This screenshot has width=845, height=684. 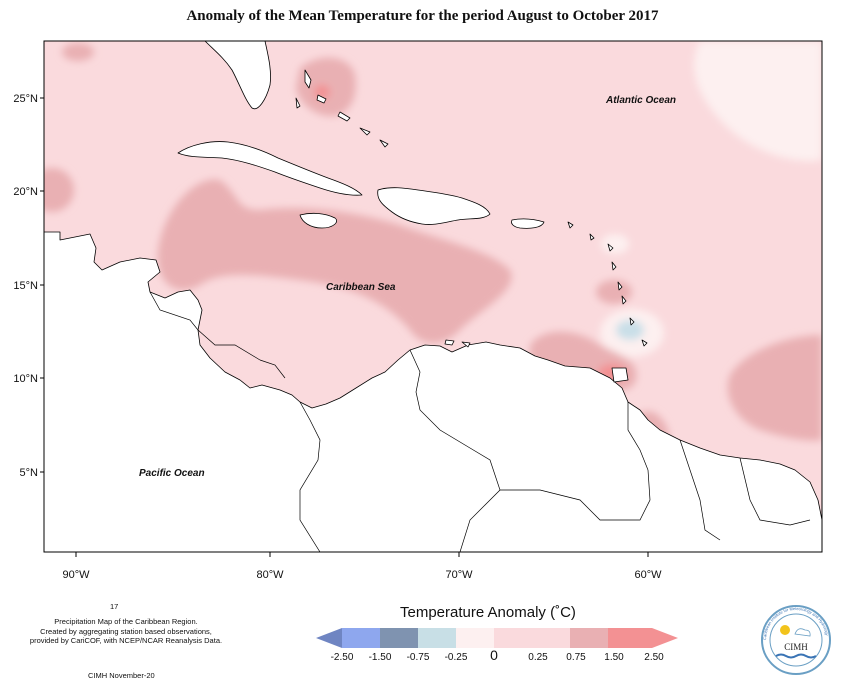 What do you see at coordinates (614, 292) in the screenshot?
I see `warm-patch-lesser-antilles` at bounding box center [614, 292].